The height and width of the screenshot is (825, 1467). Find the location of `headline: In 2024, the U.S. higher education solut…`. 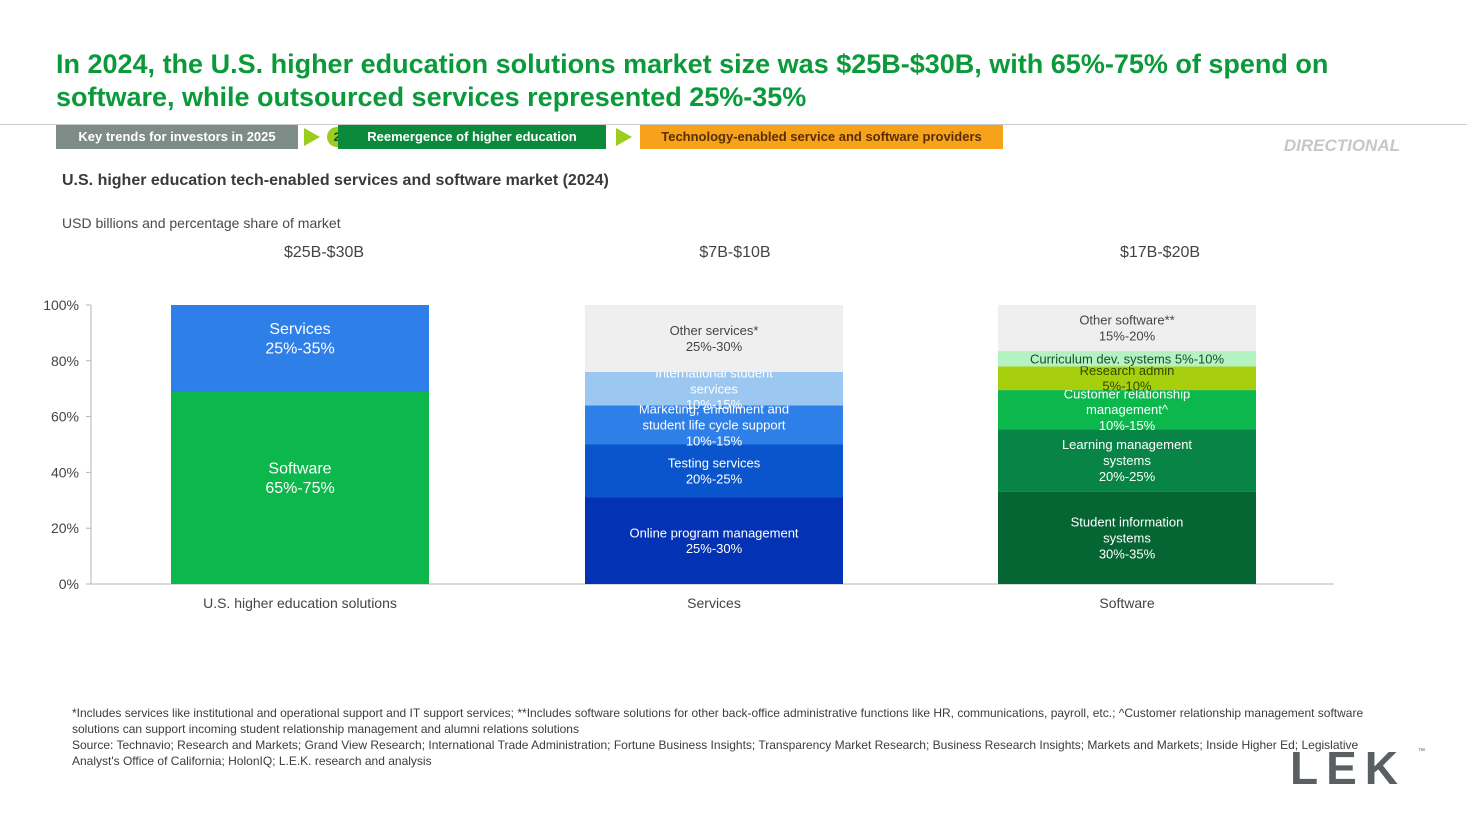

headline: In 2024, the U.S. higher education solut… is located at coordinates (692, 80).